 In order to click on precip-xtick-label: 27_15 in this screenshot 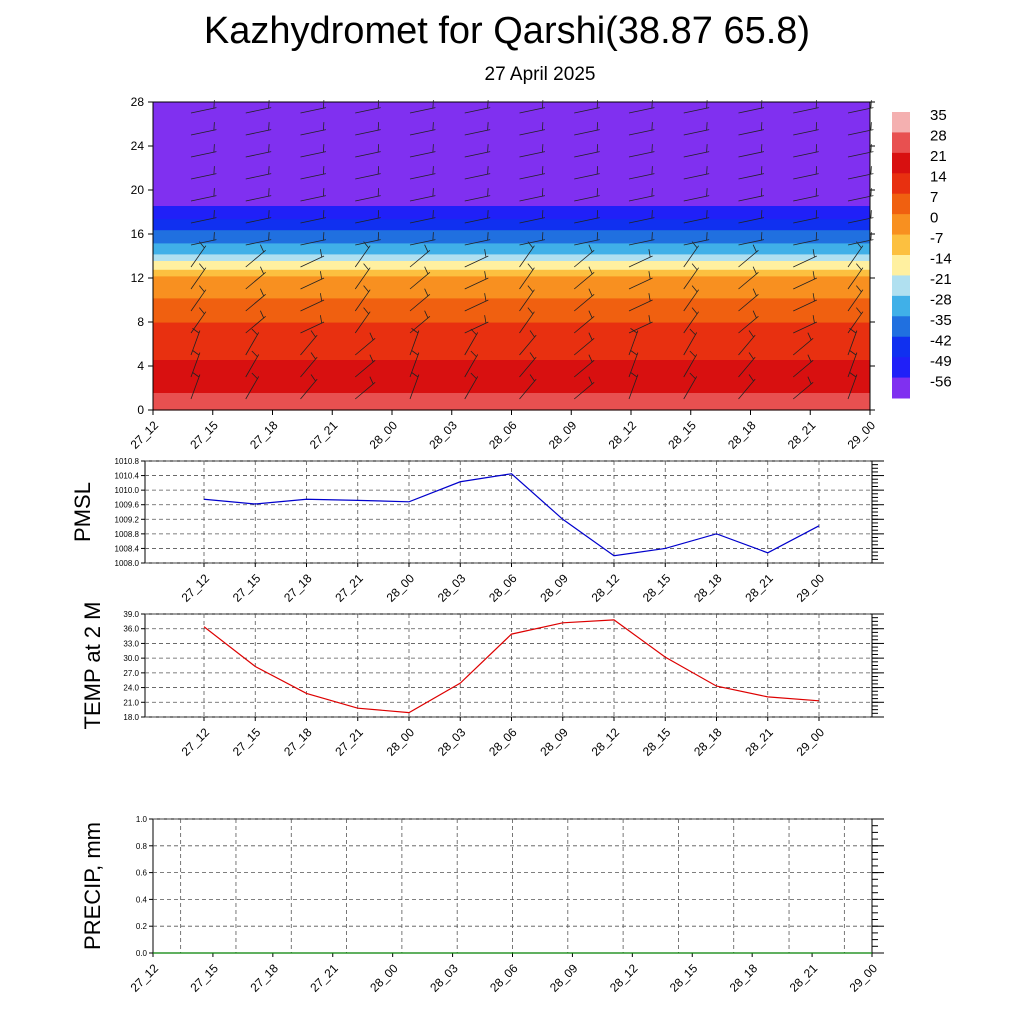, I will do `click(205, 978)`.